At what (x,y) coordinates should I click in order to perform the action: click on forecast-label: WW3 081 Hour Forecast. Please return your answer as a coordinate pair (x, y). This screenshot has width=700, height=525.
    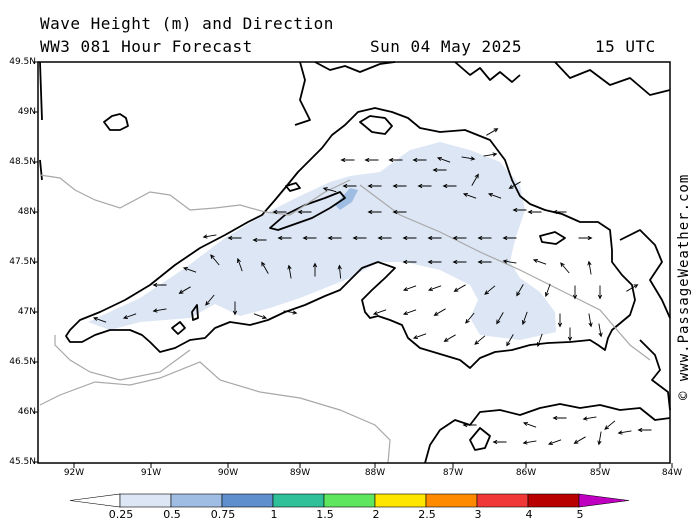
    Looking at the image, I should click on (146, 46).